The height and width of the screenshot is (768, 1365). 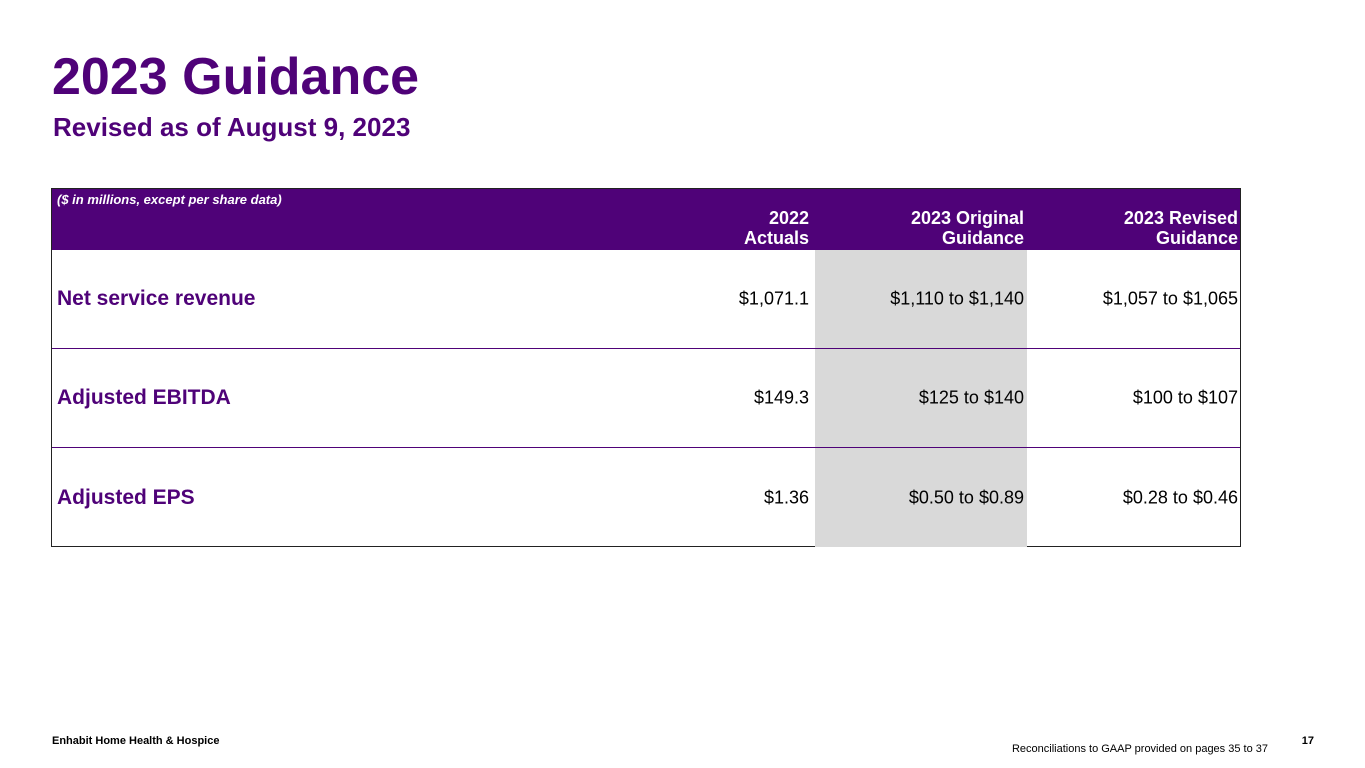 I want to click on cell-2023-original: $0.50 to $0.89, so click(x=966, y=497).